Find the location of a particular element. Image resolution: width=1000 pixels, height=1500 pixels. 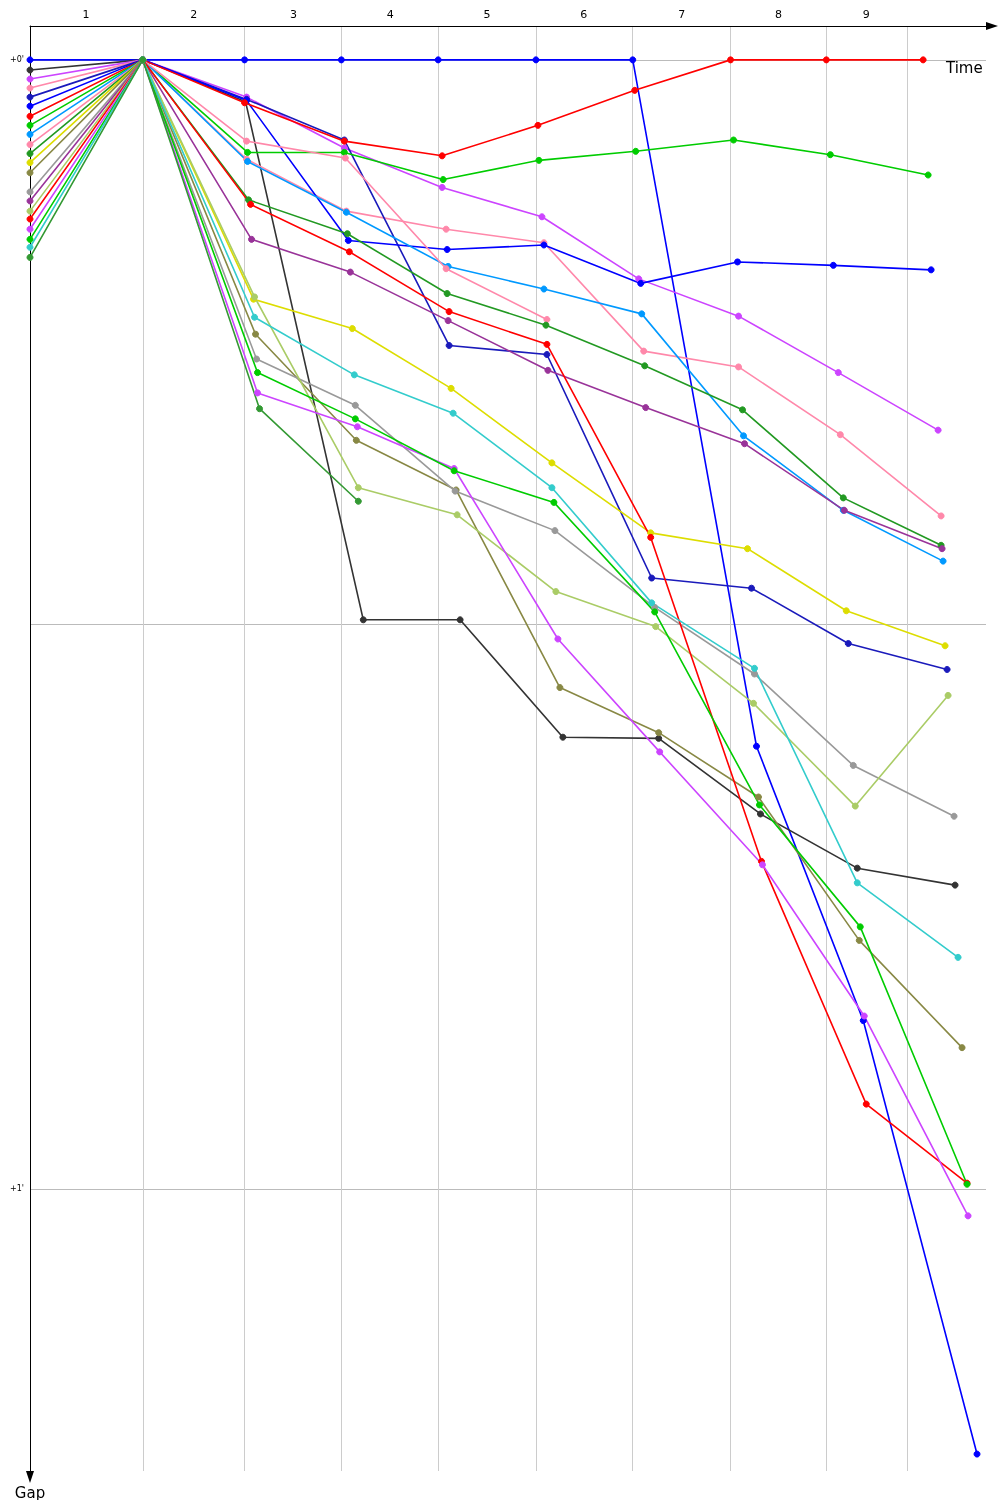

x-tick-label: 4 is located at coordinates (390, 14).